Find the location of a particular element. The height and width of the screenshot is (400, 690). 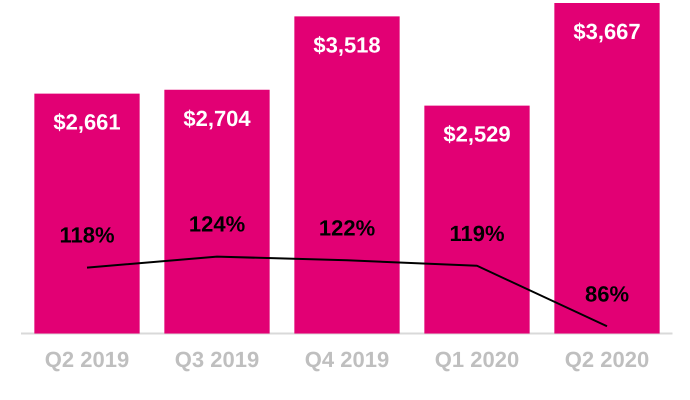

x-tick-label: Q2 2020 is located at coordinates (607, 359).